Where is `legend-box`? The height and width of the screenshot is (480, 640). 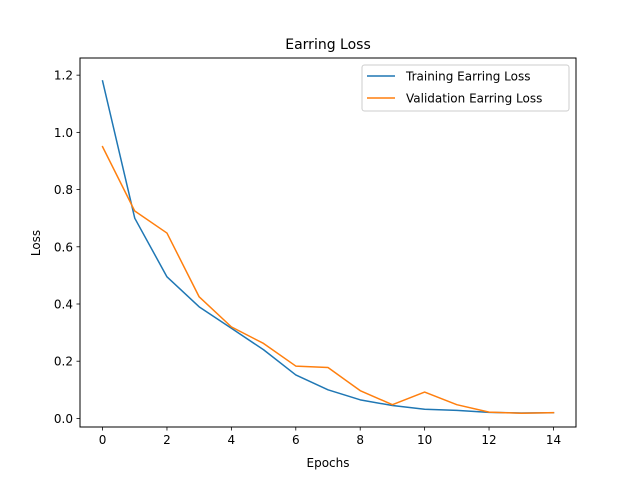
legend-box is located at coordinates (465, 88).